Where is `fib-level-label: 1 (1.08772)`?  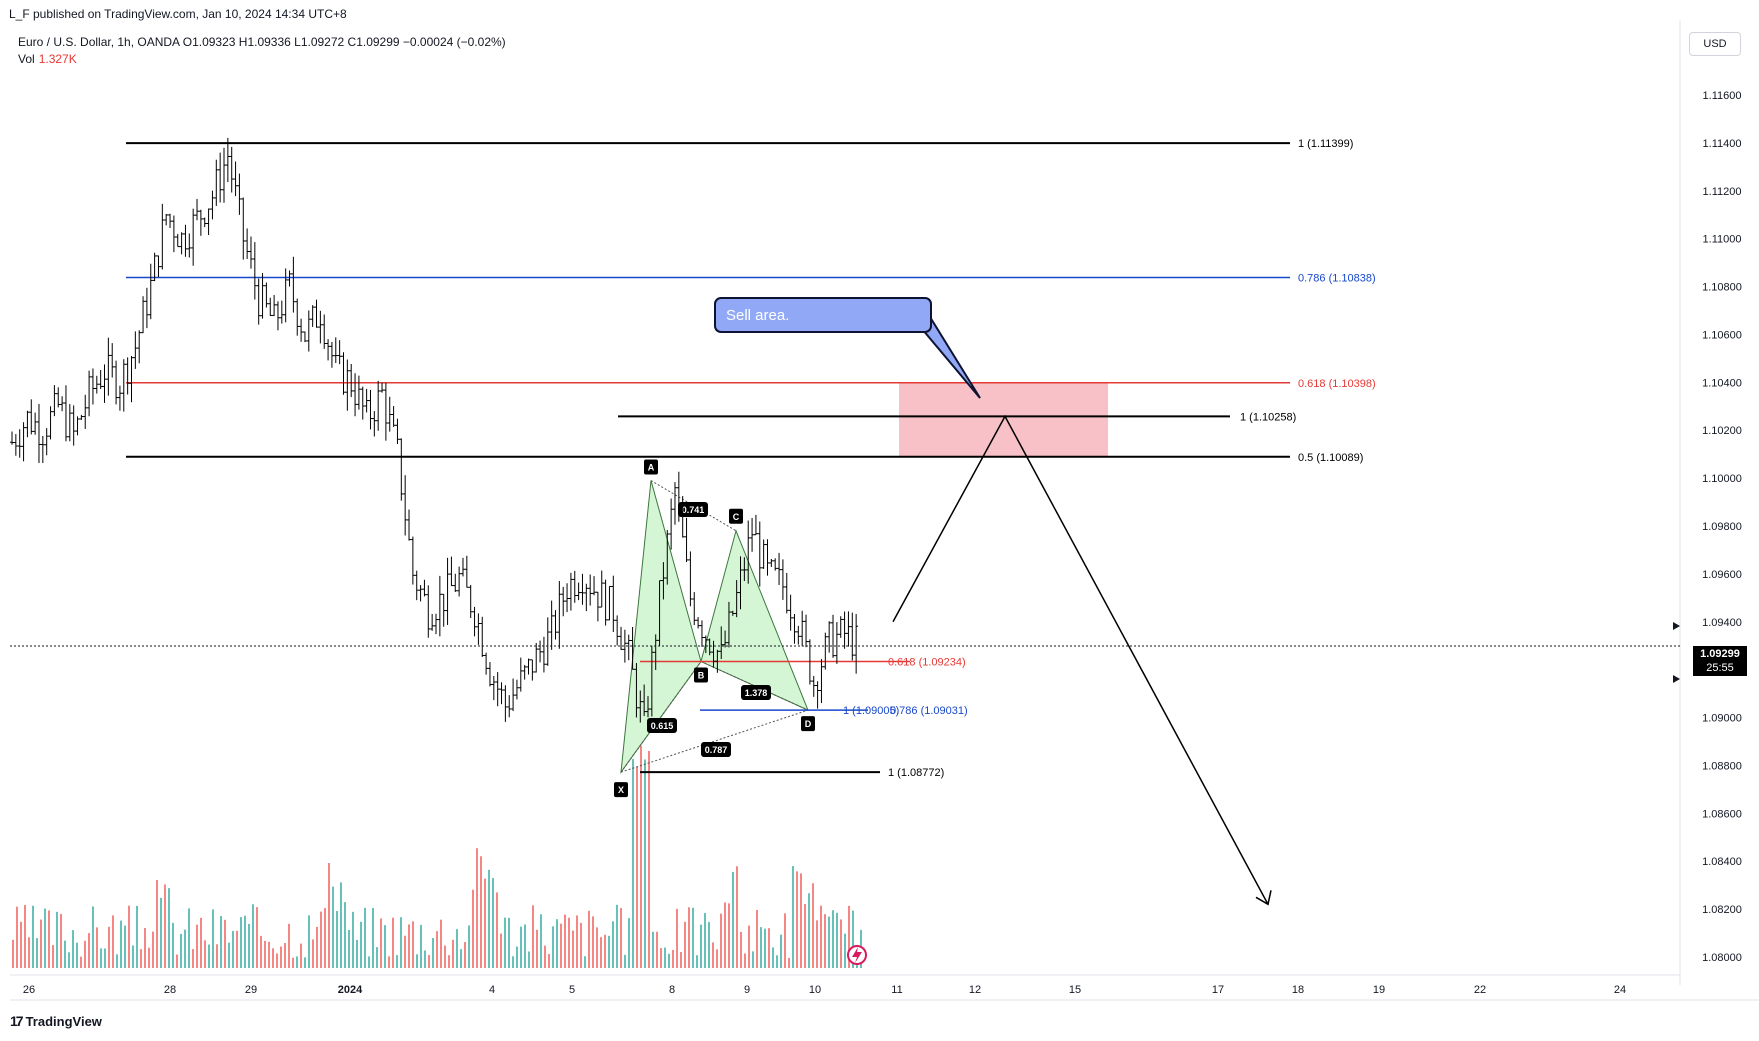
fib-level-label: 1 (1.08772) is located at coordinates (916, 773).